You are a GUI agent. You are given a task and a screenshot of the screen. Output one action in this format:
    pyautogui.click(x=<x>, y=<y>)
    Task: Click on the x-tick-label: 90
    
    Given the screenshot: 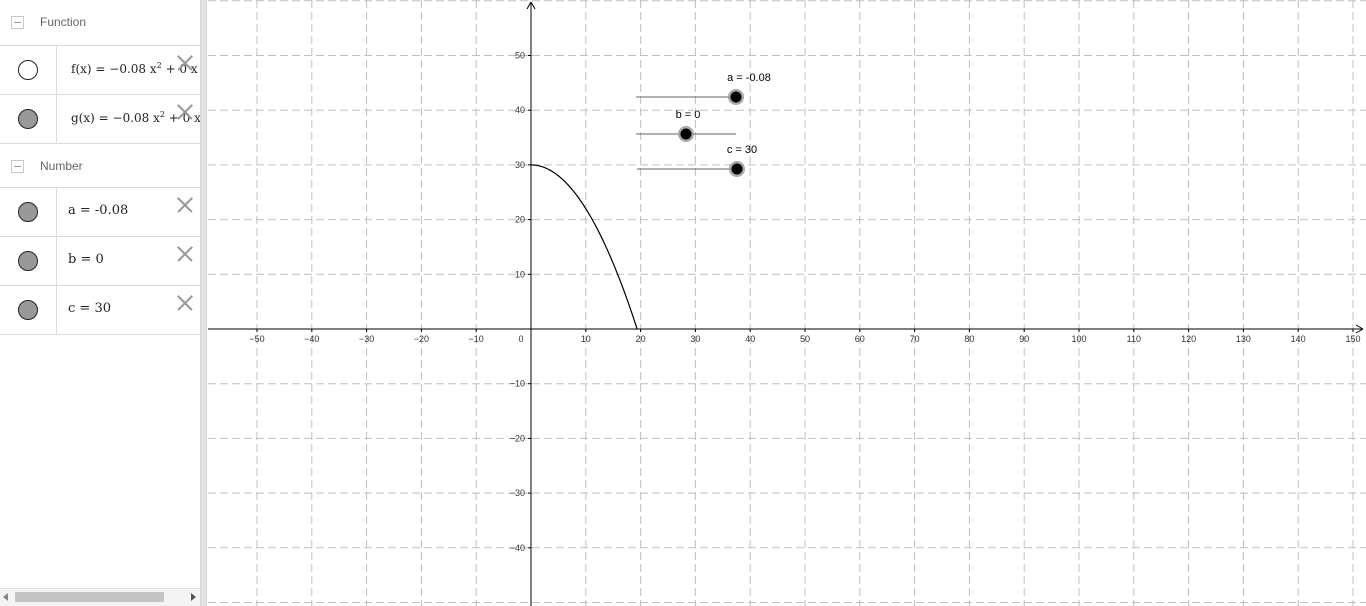 What is the action you would take?
    pyautogui.click(x=1024, y=339)
    